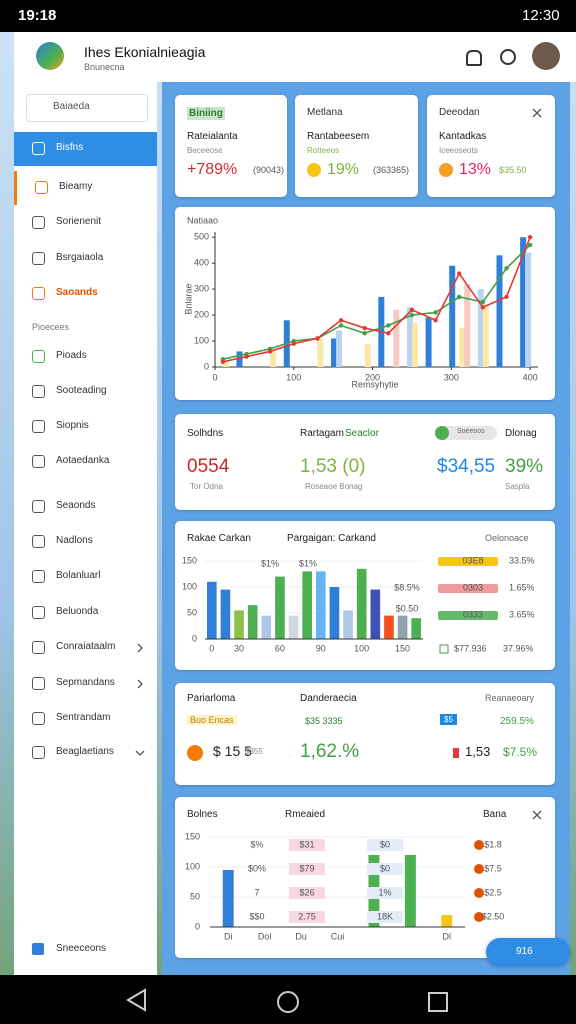 The image size is (576, 1024). What do you see at coordinates (338, 936) in the screenshot?
I see `x-tick-label: Cui` at bounding box center [338, 936].